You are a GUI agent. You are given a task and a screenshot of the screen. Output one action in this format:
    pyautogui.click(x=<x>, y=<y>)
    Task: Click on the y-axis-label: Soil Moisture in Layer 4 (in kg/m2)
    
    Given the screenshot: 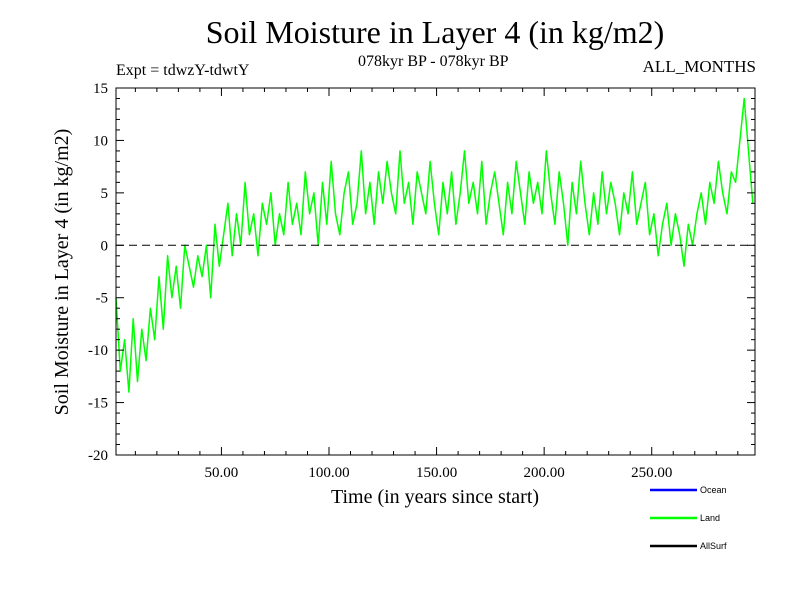 What is the action you would take?
    pyautogui.click(x=62, y=272)
    